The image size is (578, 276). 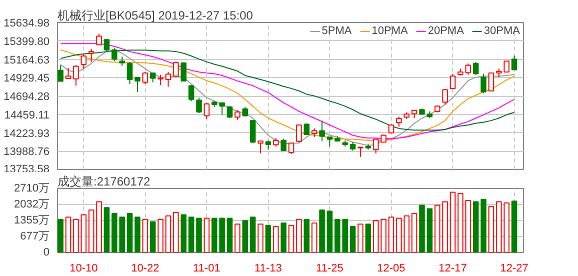 I want to click on x-tick-label: 10-22, so click(x=145, y=268).